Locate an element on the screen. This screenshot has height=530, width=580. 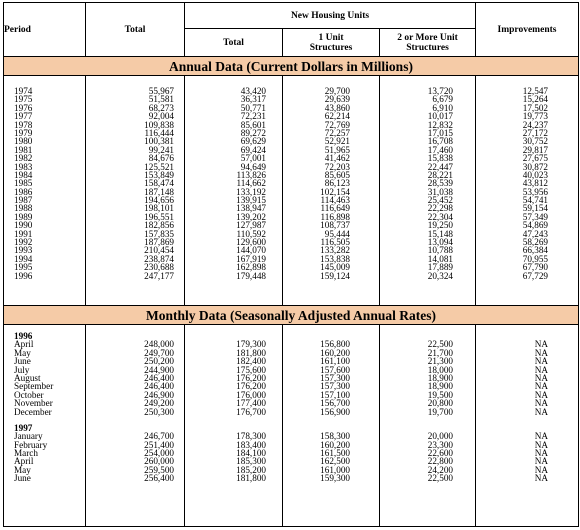
table-cell: 58,269 is located at coordinates (535, 242).